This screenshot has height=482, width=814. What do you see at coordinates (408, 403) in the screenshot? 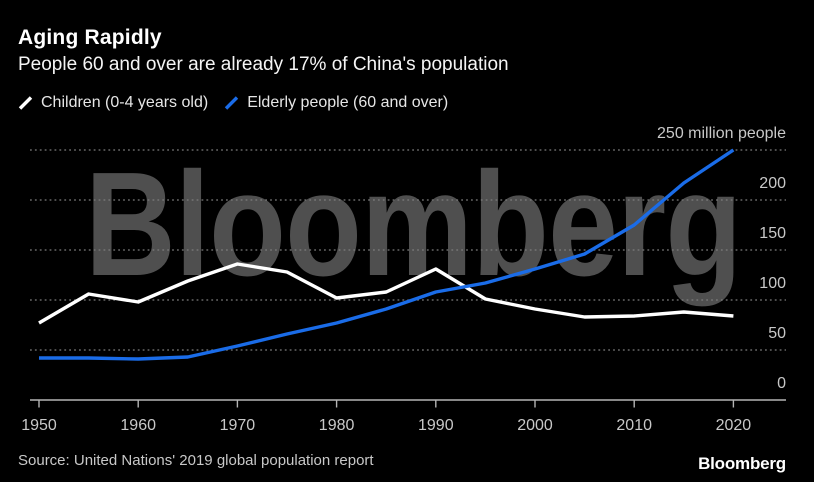
I see `x-axis-group` at bounding box center [408, 403].